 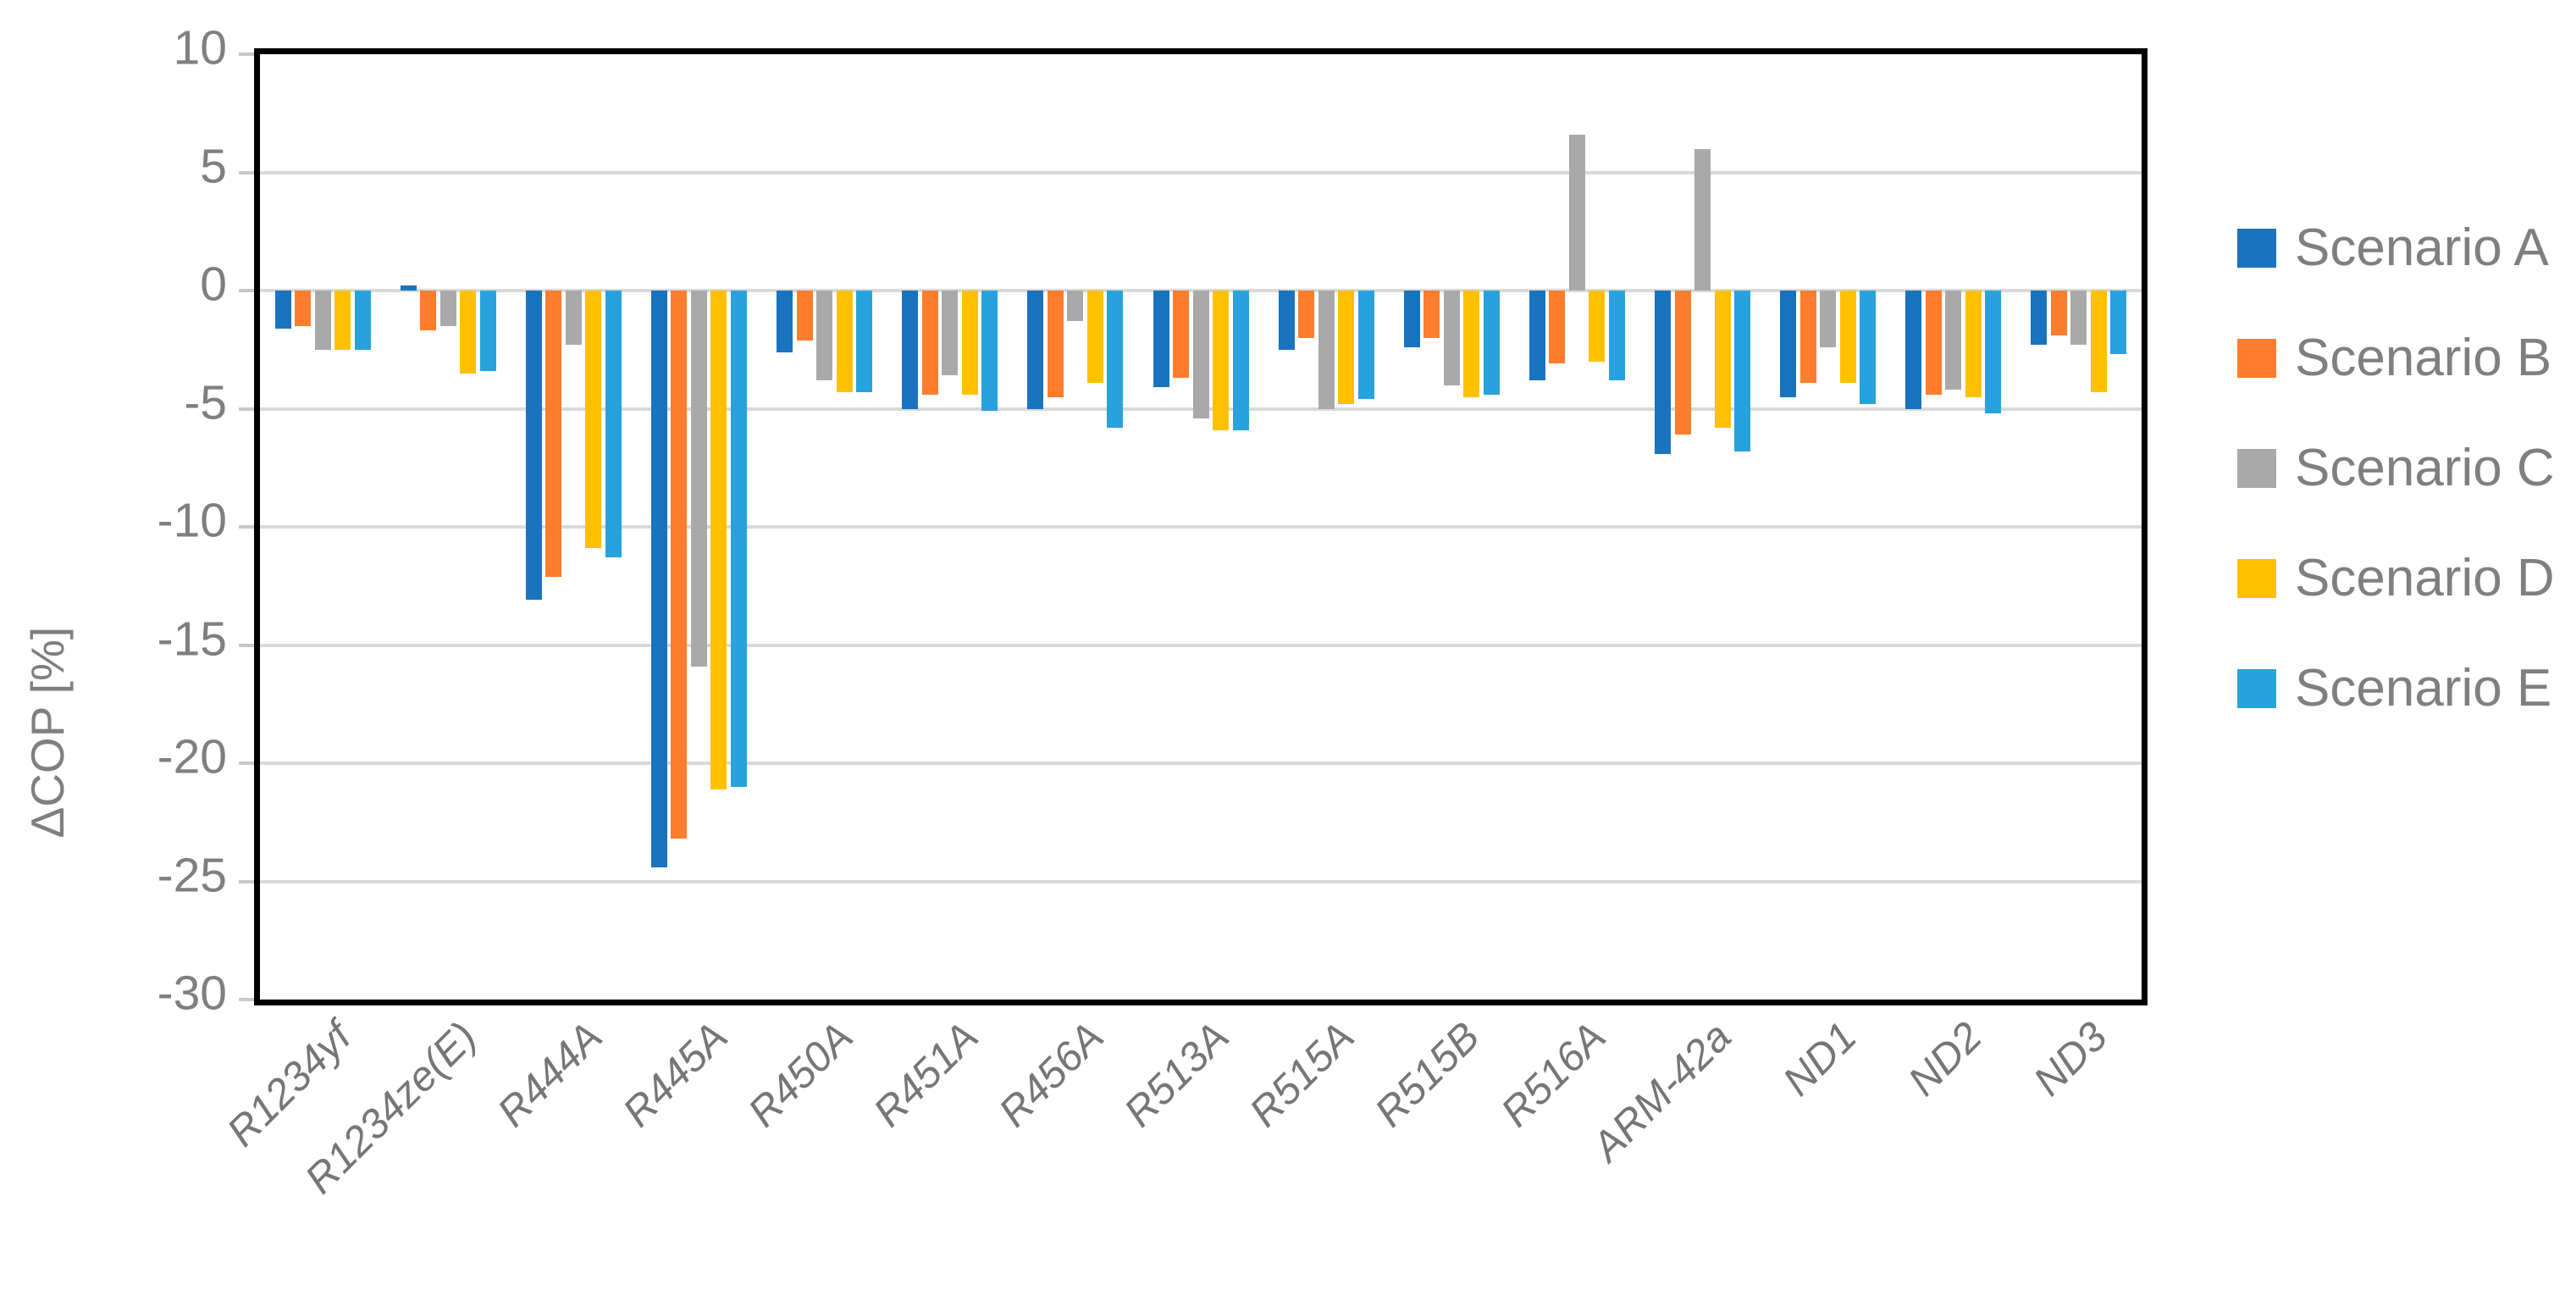 What do you see at coordinates (213, 166) in the screenshot?
I see `y-tick-label-5: 5` at bounding box center [213, 166].